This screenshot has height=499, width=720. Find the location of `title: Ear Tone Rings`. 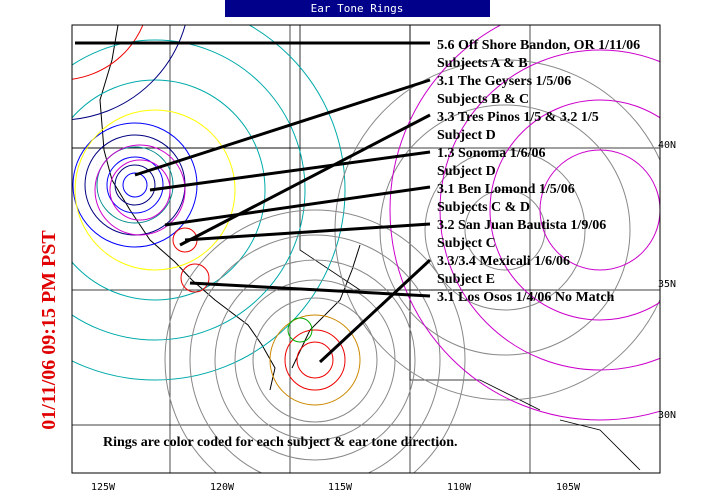

title: Ear Tone Rings is located at coordinates (357, 8).